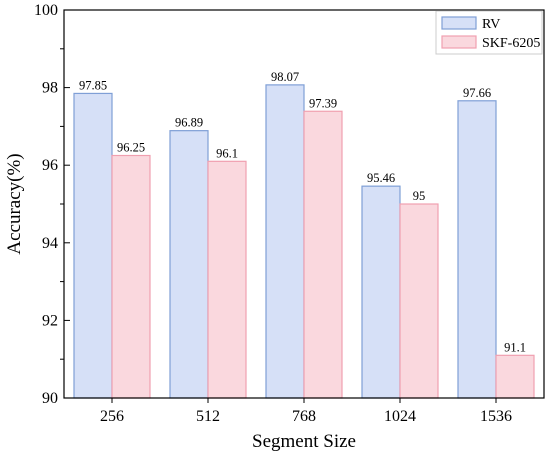 The image size is (550, 456). Describe the element at coordinates (50, 88) in the screenshot. I see `y-tick-label: 98` at that location.